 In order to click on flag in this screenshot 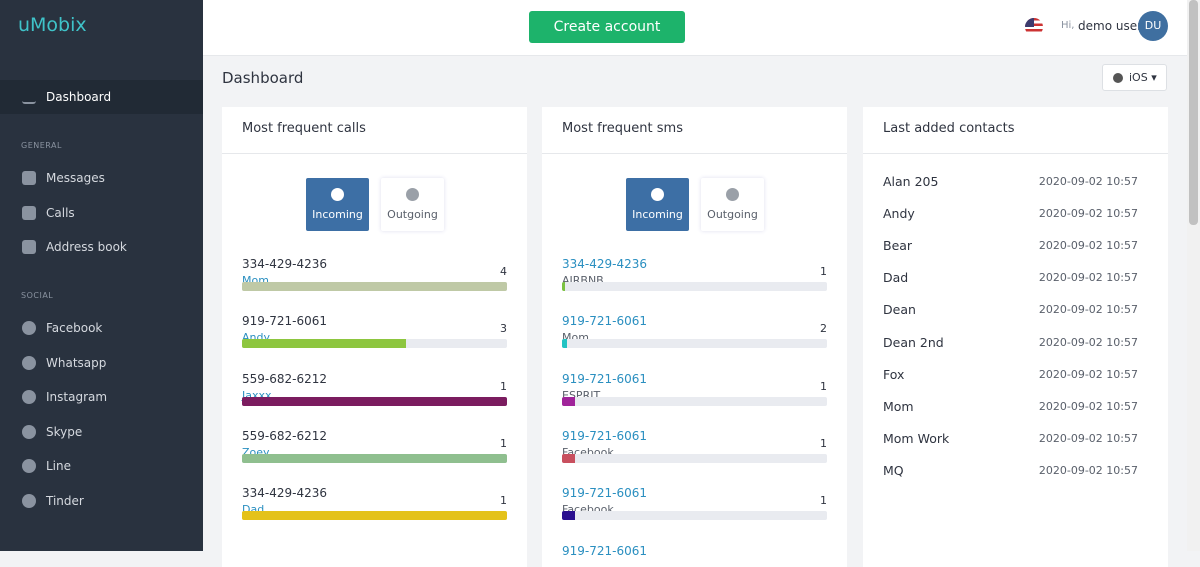, I will do `click(1034, 27)`.